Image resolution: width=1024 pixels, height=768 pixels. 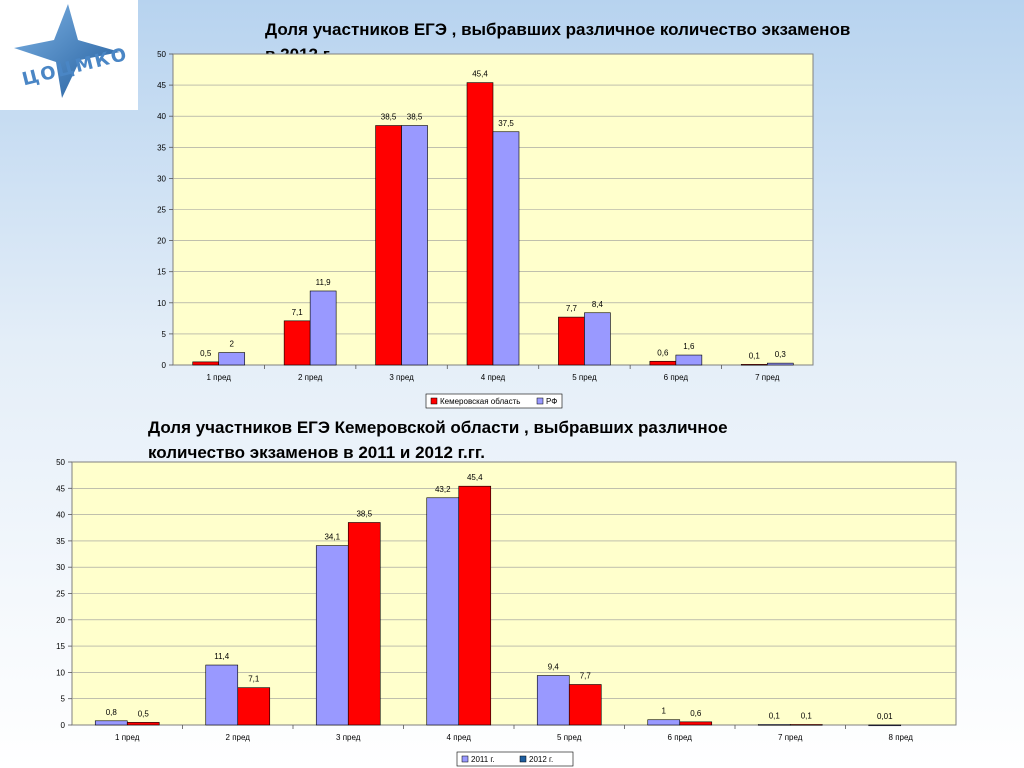 I want to click on chart-1-data-label: 0,6, so click(x=663, y=352).